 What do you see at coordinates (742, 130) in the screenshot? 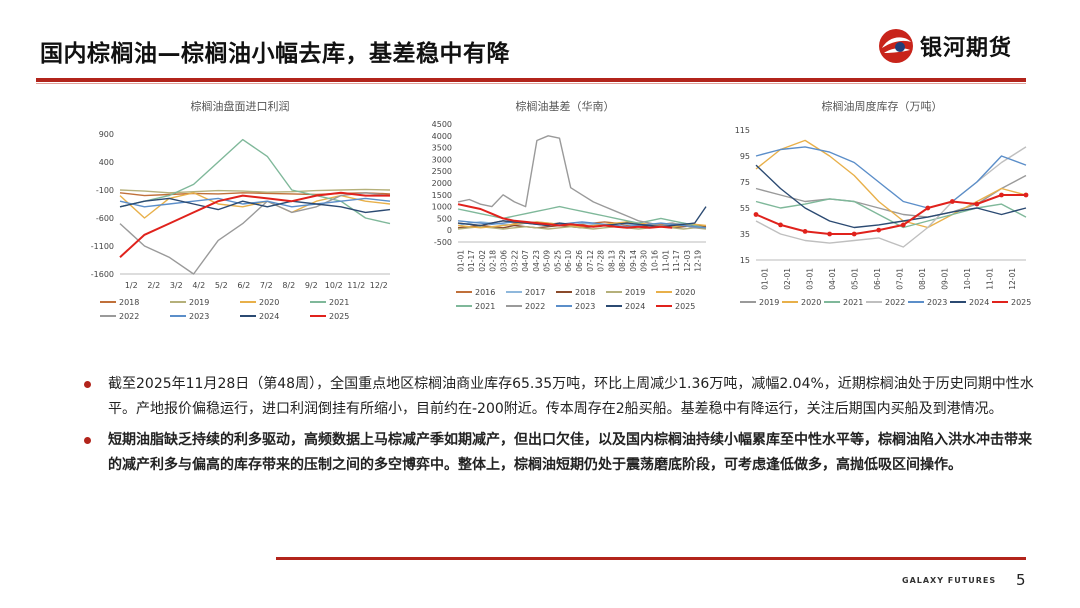
I see `y-tick-label: 115` at bounding box center [742, 130].